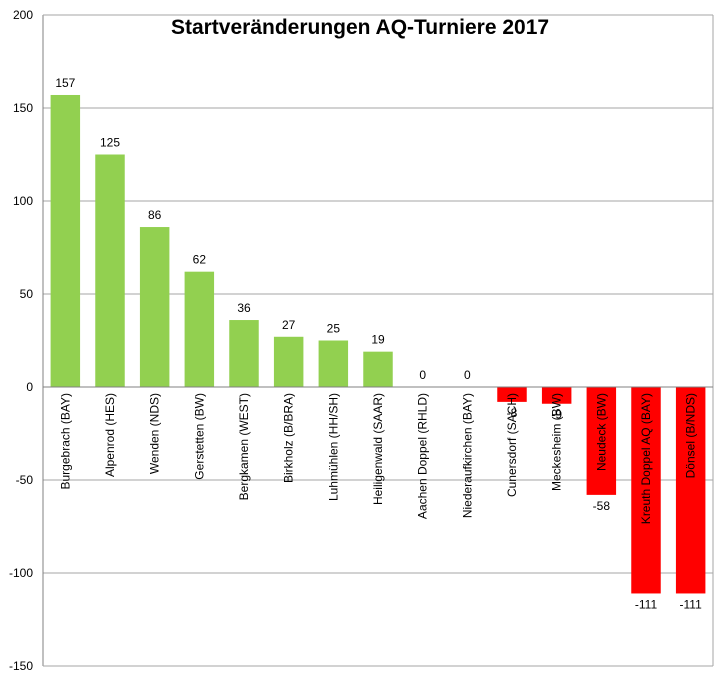 This screenshot has width=721, height=688. Describe the element at coordinates (289, 325) in the screenshot. I see `data-label: 27` at that location.